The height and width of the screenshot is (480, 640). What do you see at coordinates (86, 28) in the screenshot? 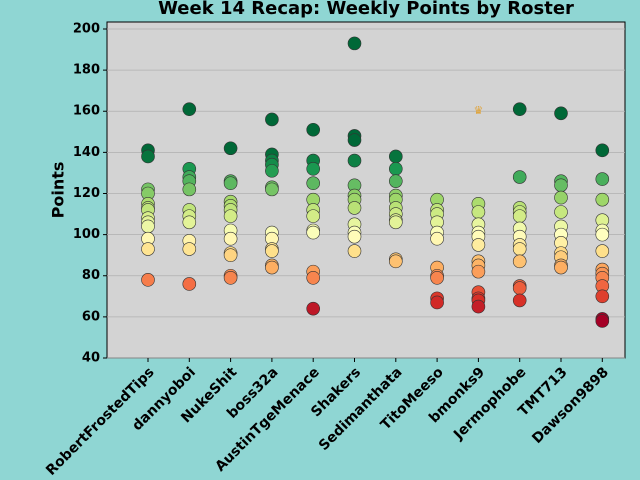
I see `y-tick-label: 200` at bounding box center [86, 28].